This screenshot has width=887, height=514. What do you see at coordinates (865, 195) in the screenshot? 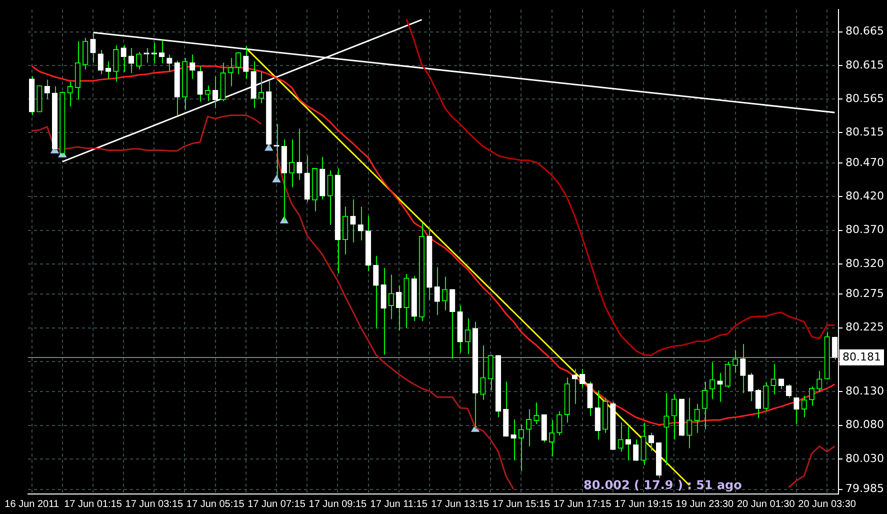
I see `y-tick-label: 80.420` at bounding box center [865, 195].